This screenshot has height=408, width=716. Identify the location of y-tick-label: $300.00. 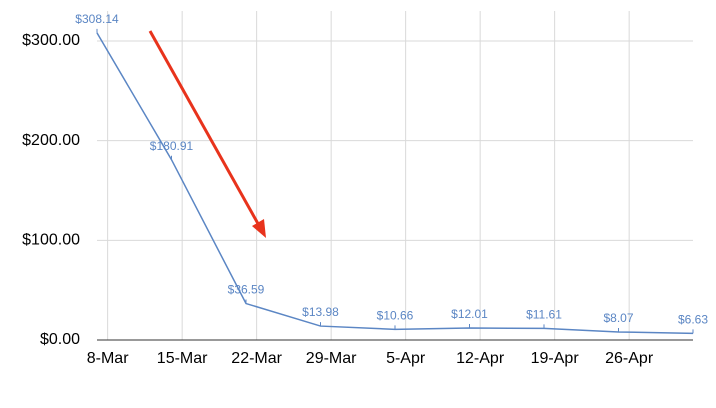
(51, 40).